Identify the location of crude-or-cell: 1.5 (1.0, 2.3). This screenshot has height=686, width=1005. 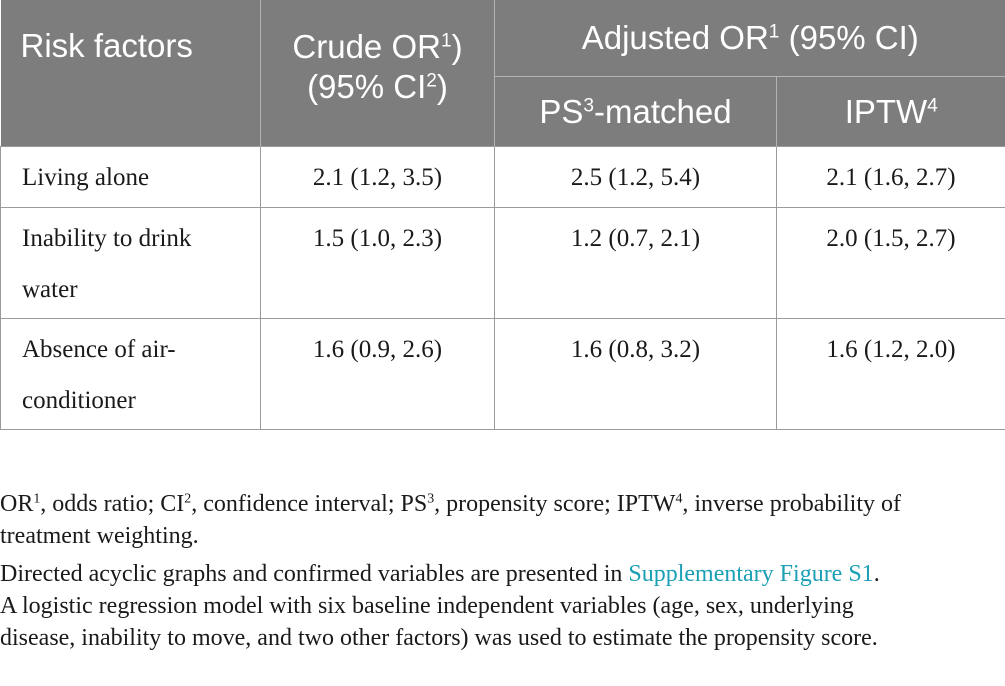
(377, 263).